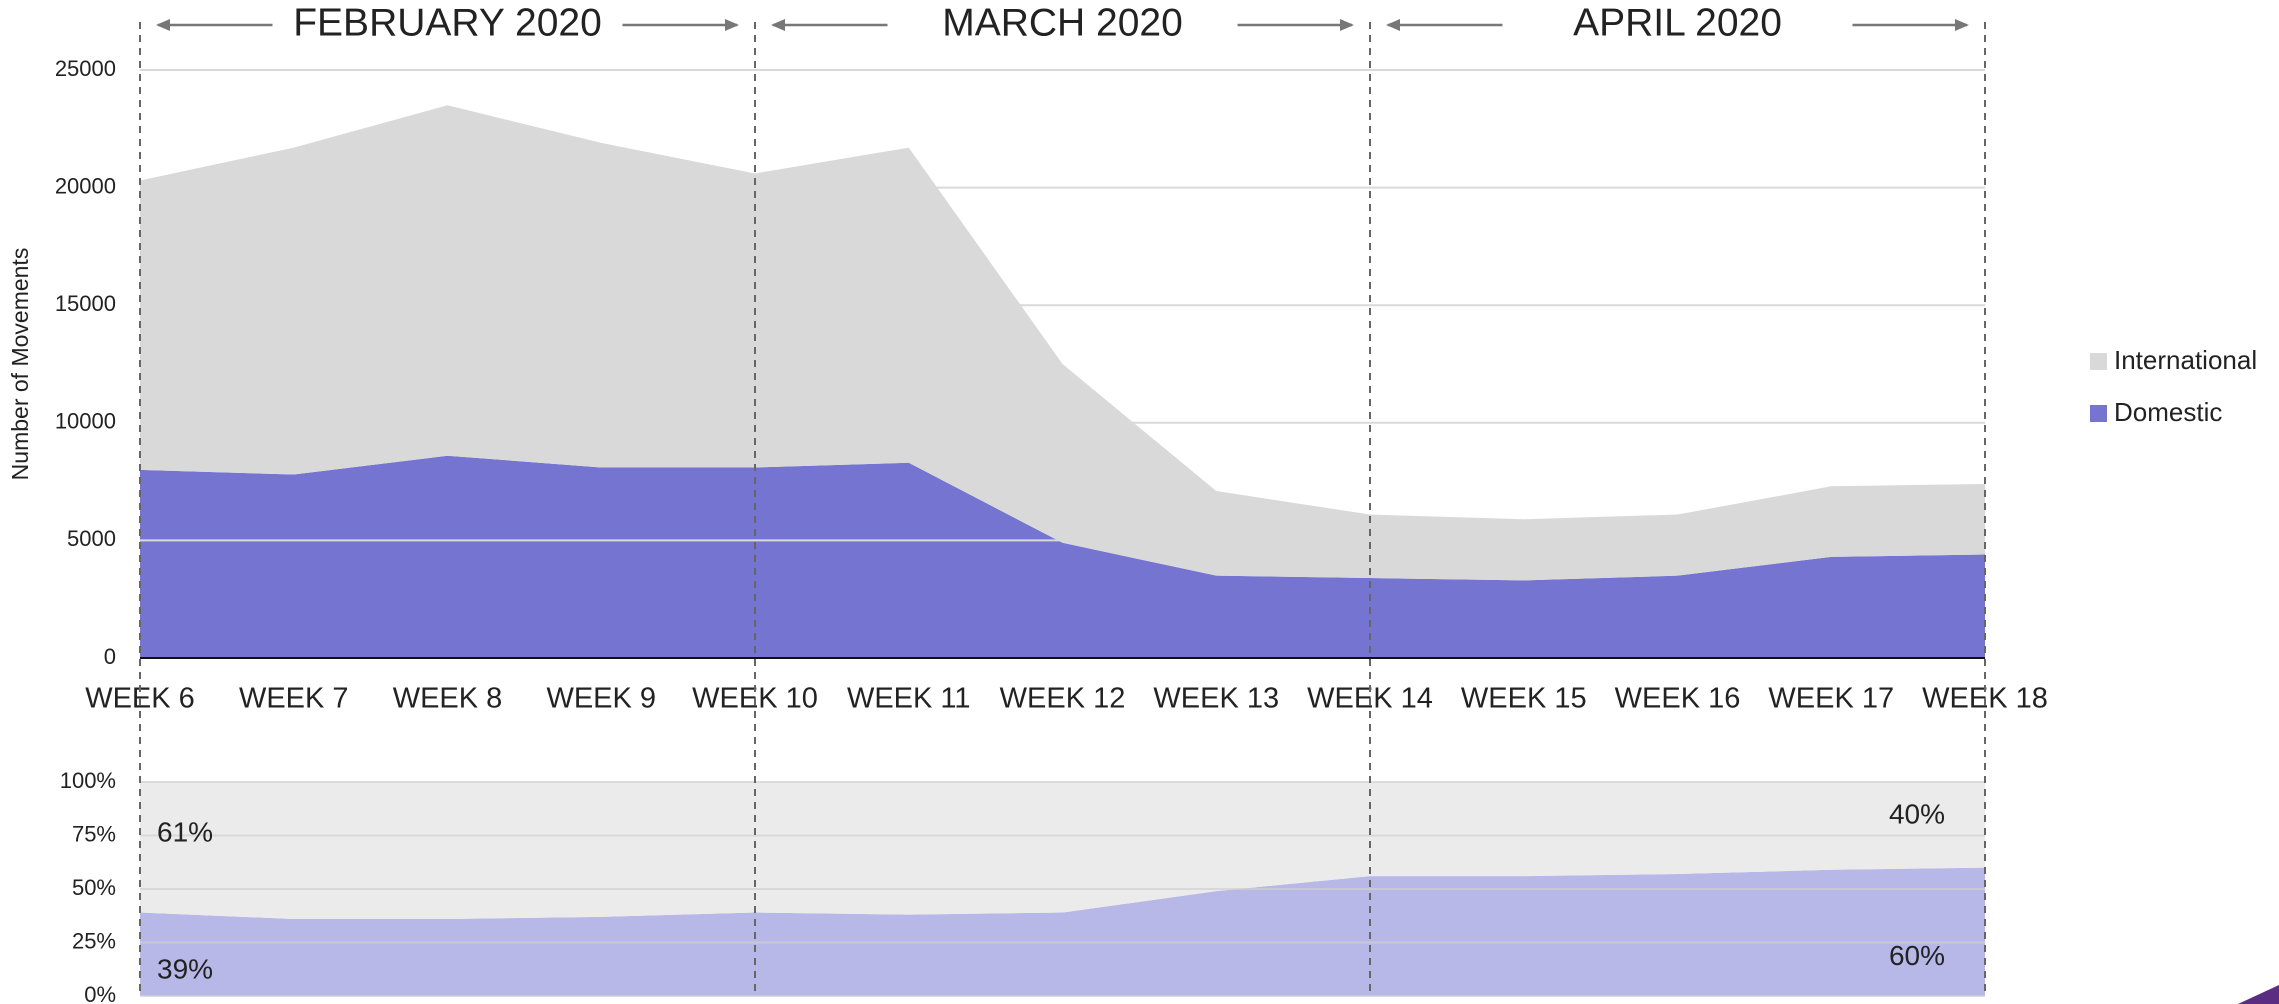 This screenshot has height=1004, width=2279. What do you see at coordinates (2185, 360) in the screenshot?
I see `legend-label: International` at bounding box center [2185, 360].